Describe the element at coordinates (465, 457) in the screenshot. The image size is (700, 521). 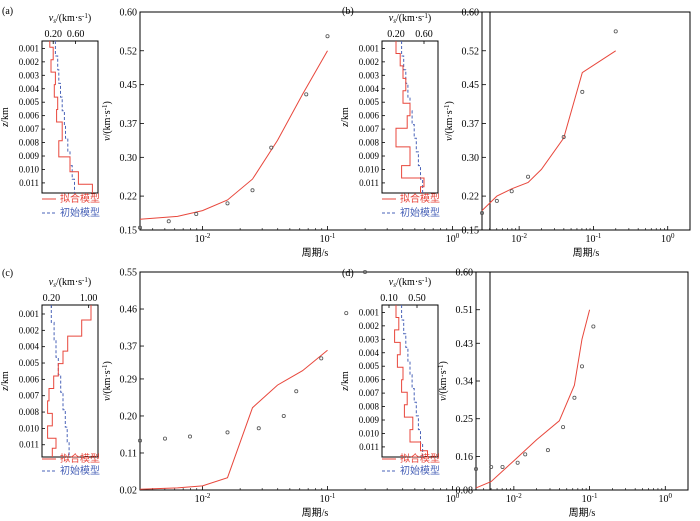
I see `y-tick-label: 0.16` at that location.